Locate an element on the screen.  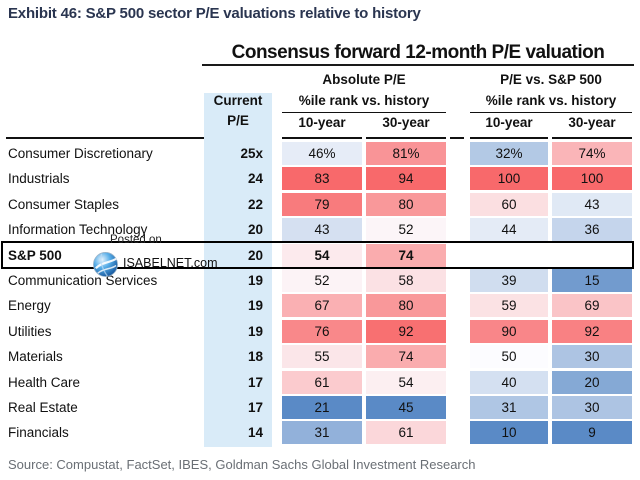
heat-cell: 10 is located at coordinates (509, 433).